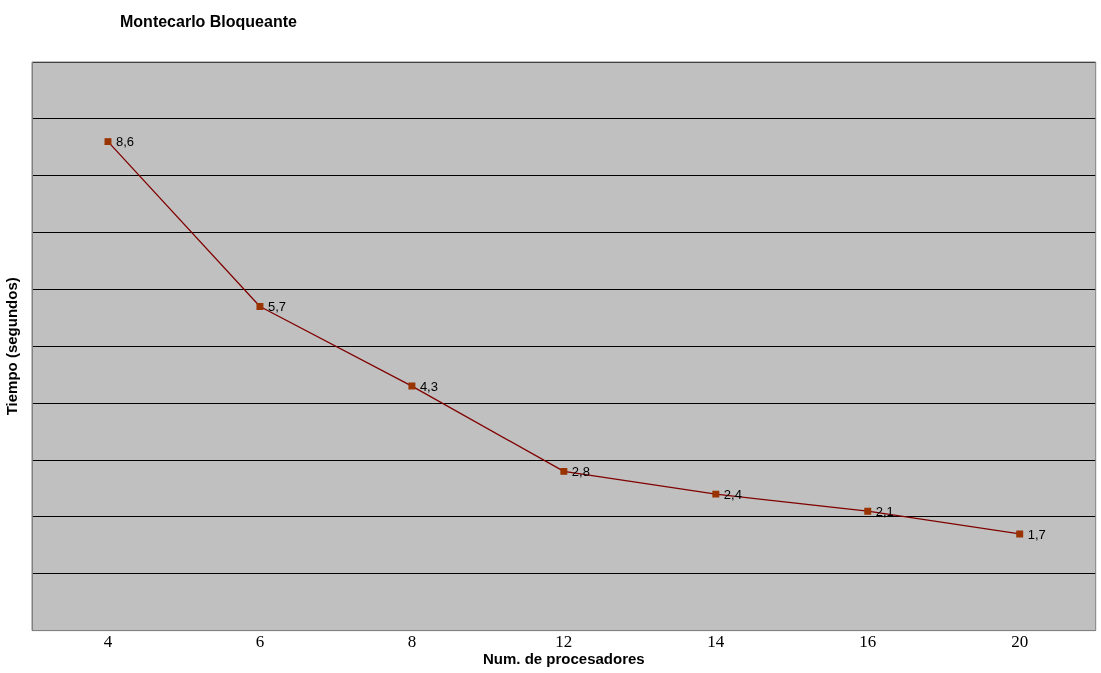  Describe the element at coordinates (108, 642) in the screenshot. I see `x-tick-label: 4` at that location.